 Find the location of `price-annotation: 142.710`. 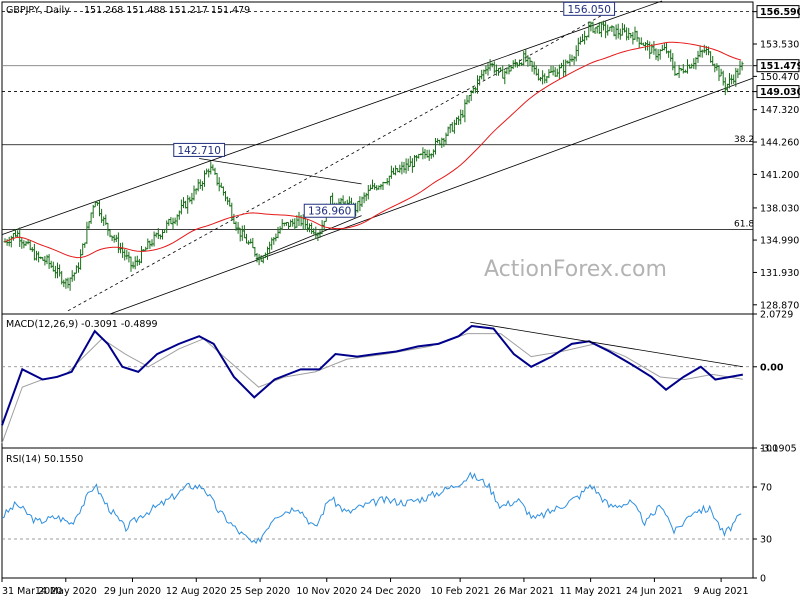

price-annotation: 142.710 is located at coordinates (199, 149).